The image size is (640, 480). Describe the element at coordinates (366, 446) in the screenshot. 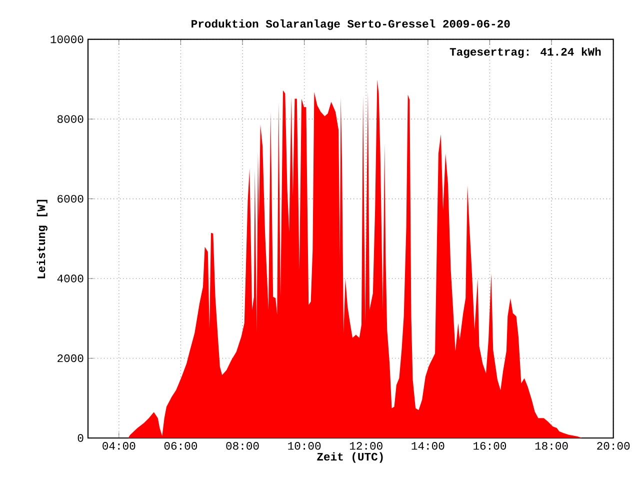

I see `x-tick-label: 12:00` at that location.